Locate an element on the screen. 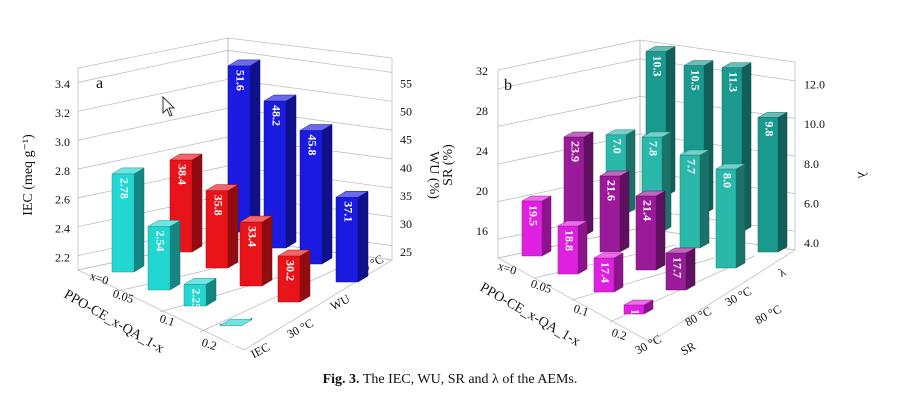  group-tick-label: WU is located at coordinates (340, 302).